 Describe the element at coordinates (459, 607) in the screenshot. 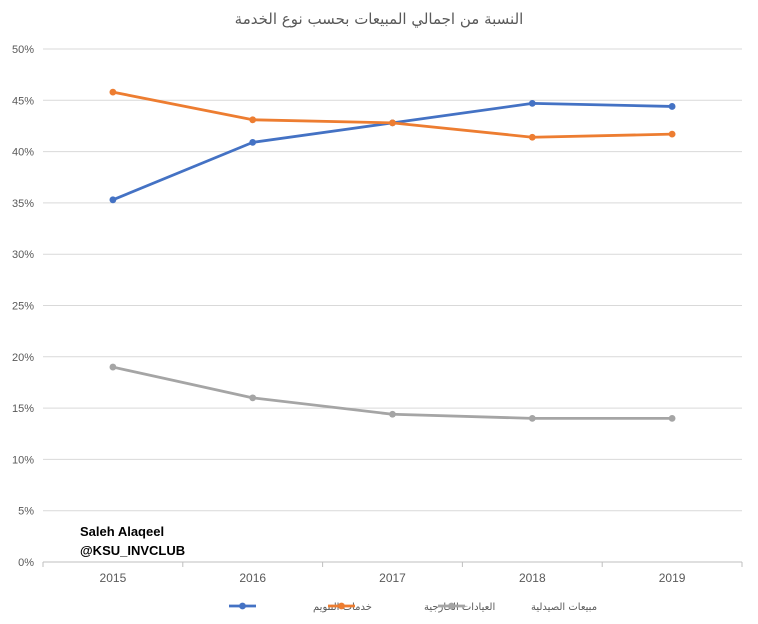

I see `legend-label: العيادات الخارجية` at that location.